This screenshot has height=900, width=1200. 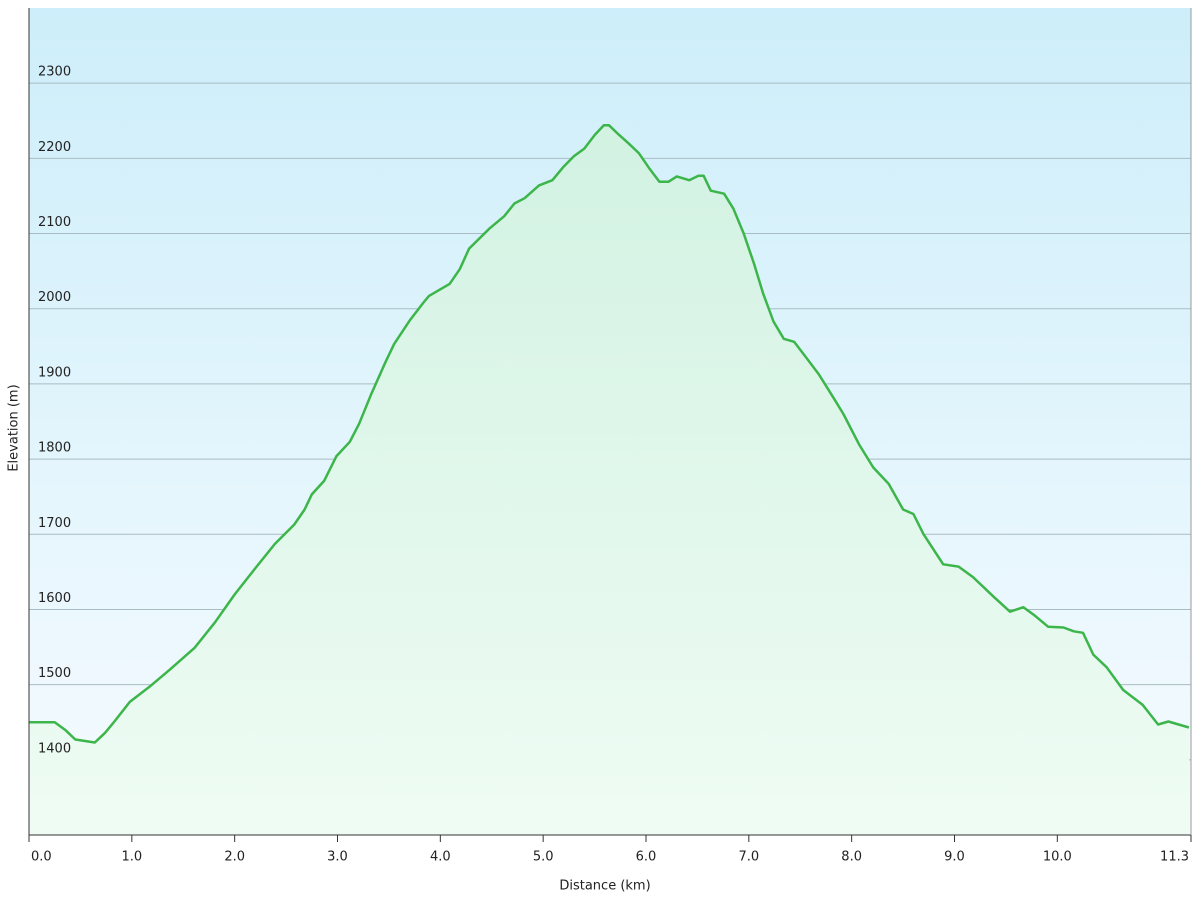 I want to click on x-tick-label: 0.0, so click(x=41, y=857).